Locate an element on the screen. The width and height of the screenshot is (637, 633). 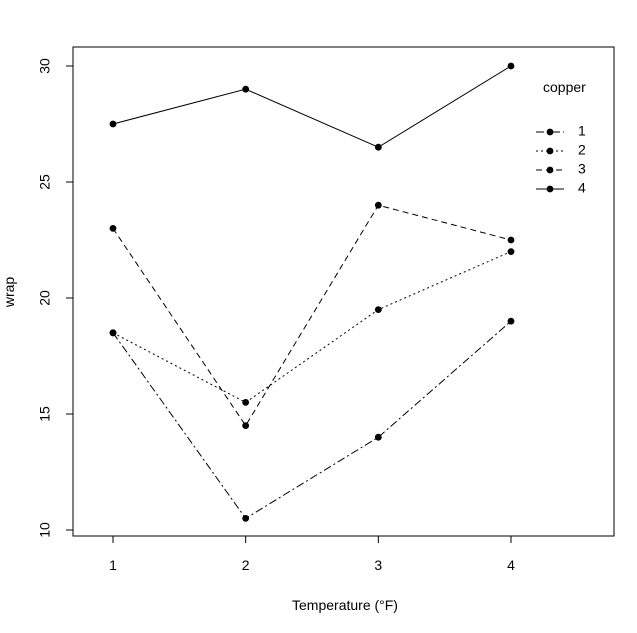
legend-label: 3 is located at coordinates (582, 169).